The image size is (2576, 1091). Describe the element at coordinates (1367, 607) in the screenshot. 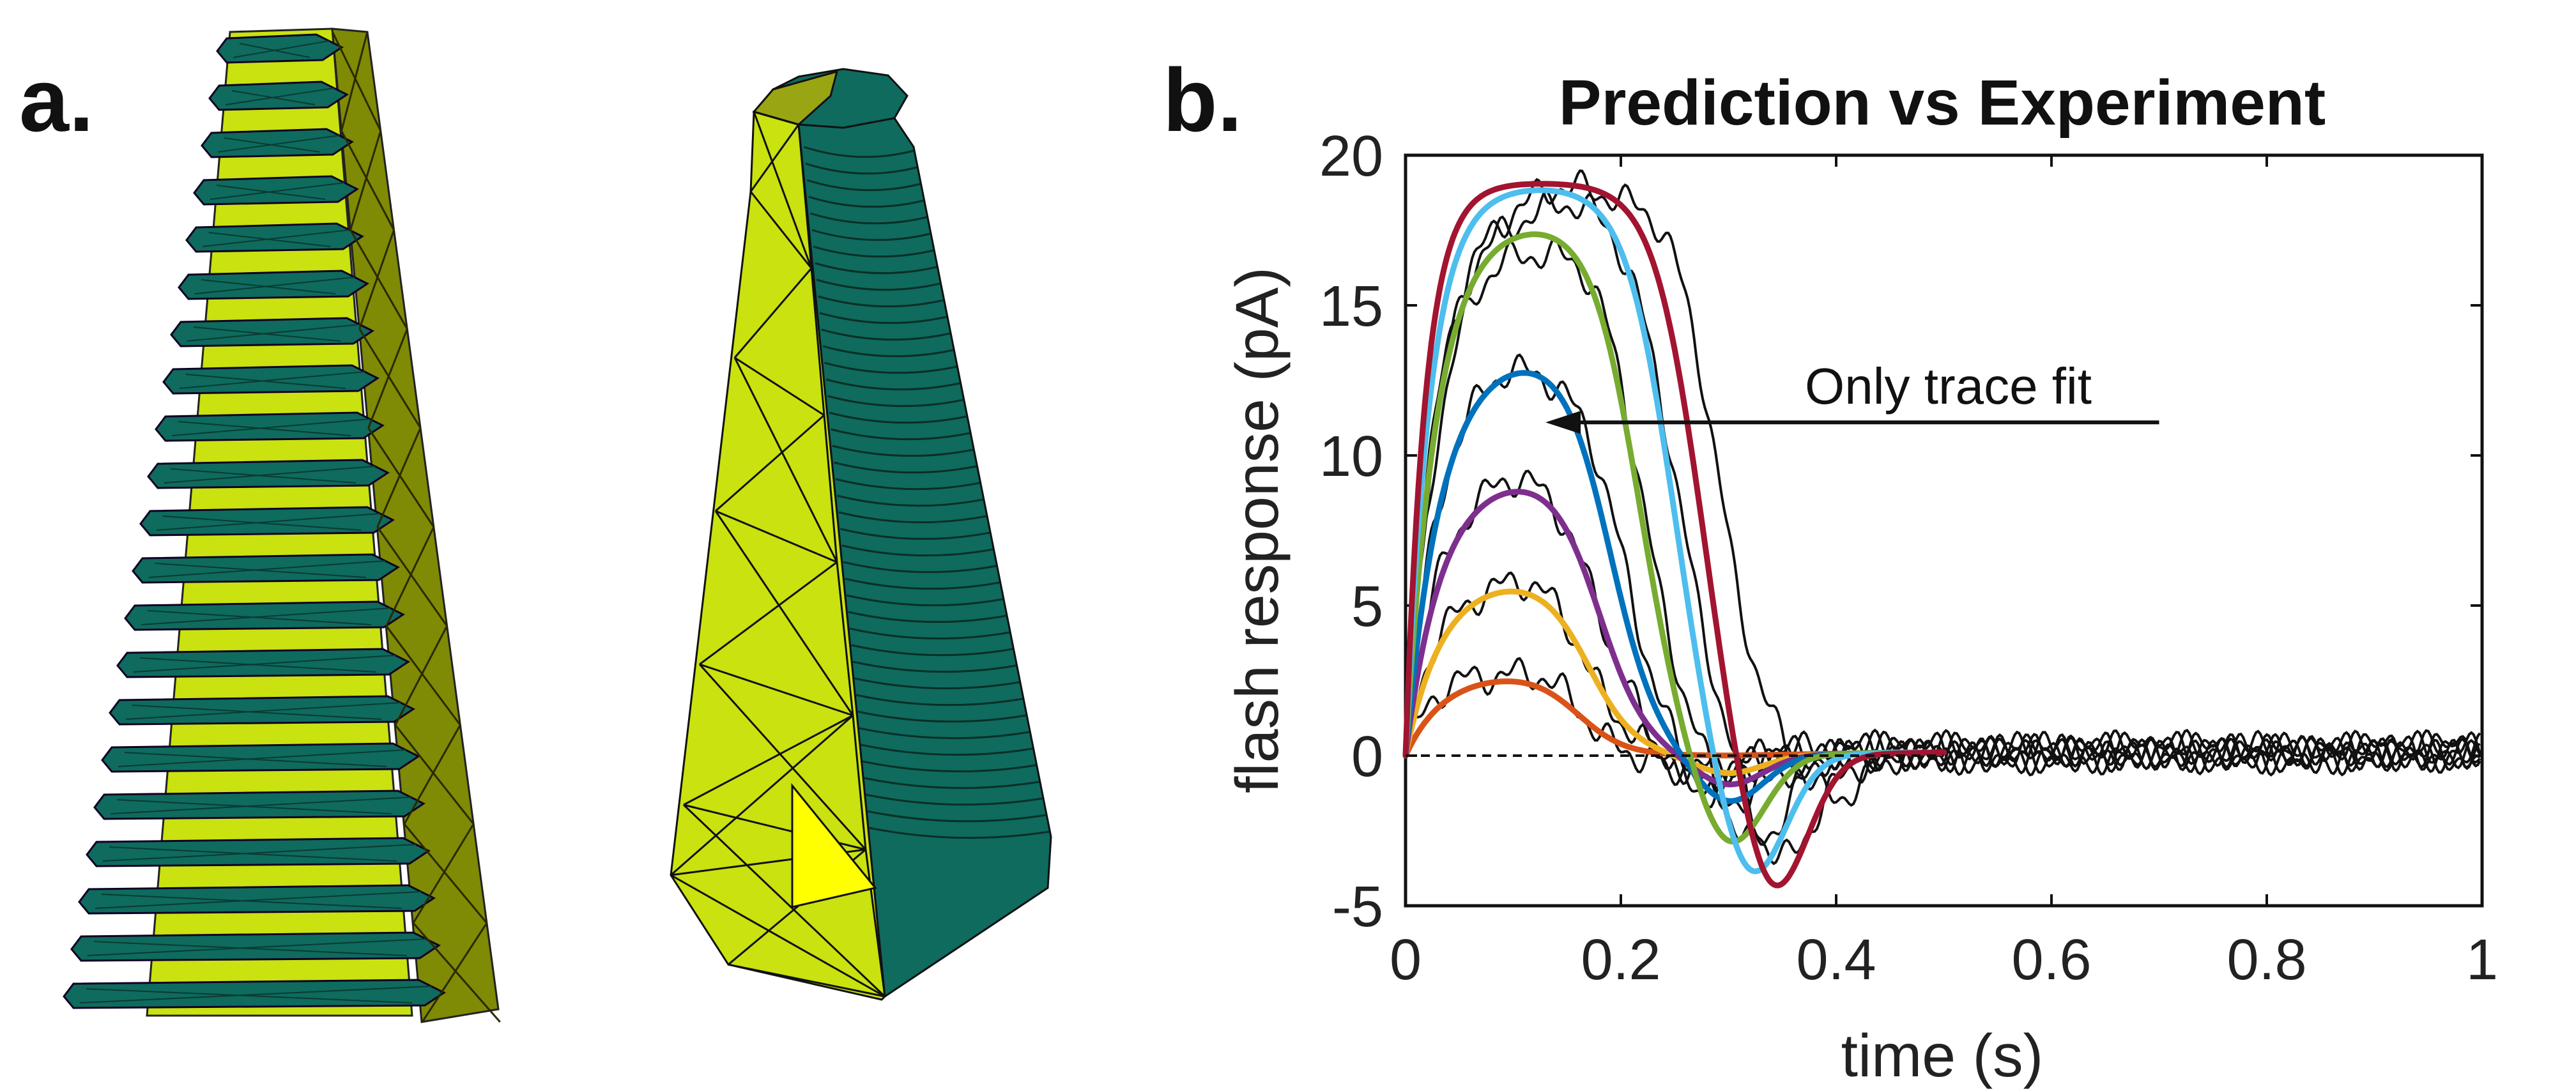

I see `y-tick-label: 5` at that location.